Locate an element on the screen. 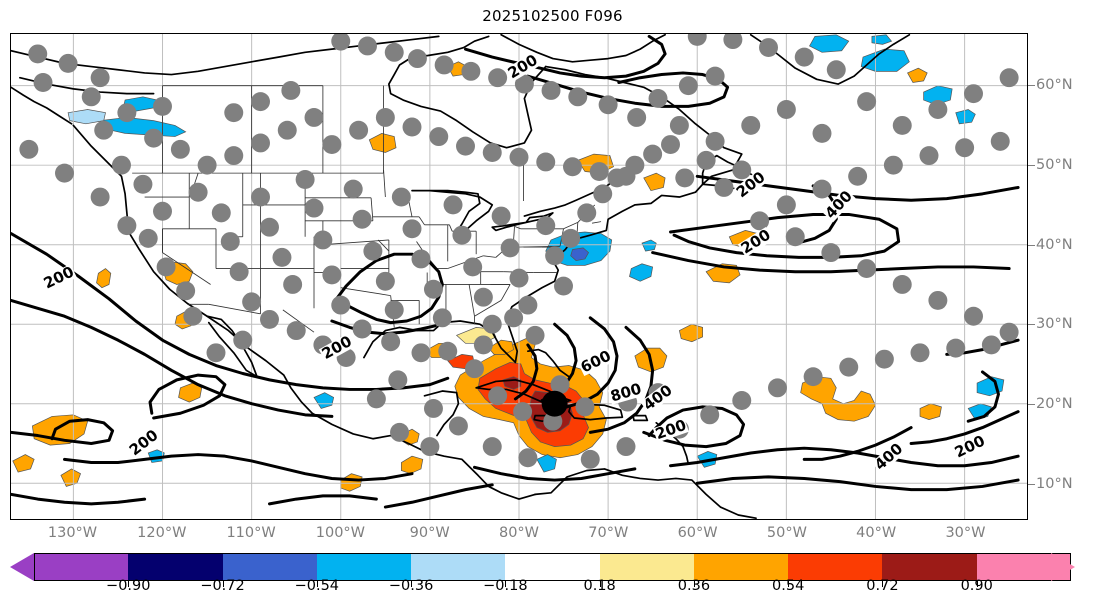 Image resolution: width=1105 pixels, height=615 pixels. colorbar-tick-label: −0.54 is located at coordinates (317, 586).